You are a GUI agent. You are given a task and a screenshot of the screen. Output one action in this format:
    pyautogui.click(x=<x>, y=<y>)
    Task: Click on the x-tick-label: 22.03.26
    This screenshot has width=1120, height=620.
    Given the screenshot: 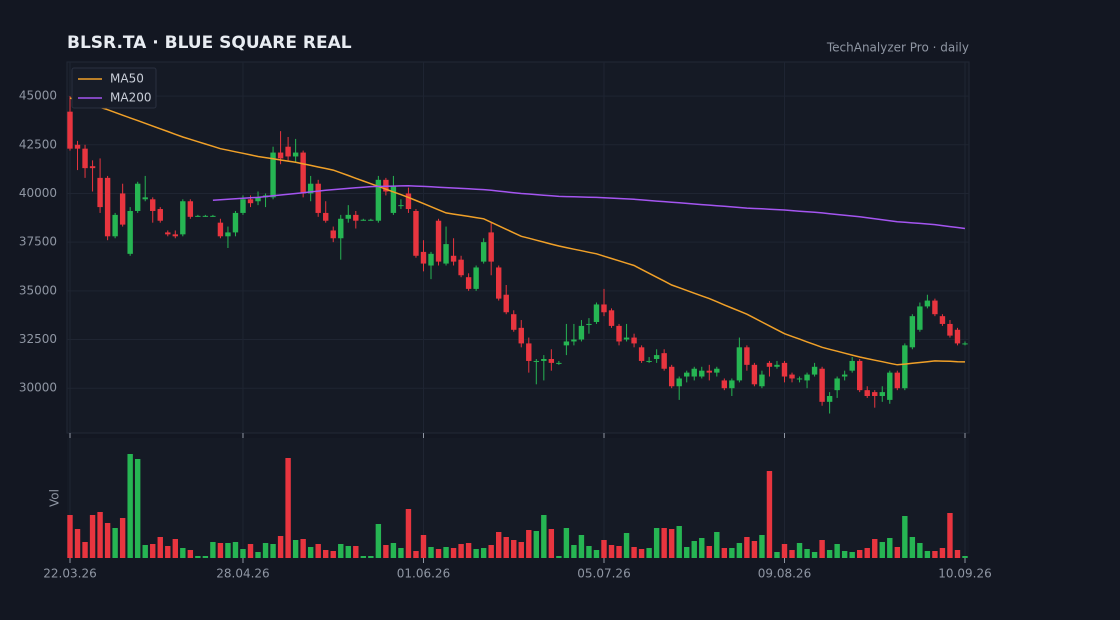 What is the action you would take?
    pyautogui.click(x=69, y=574)
    